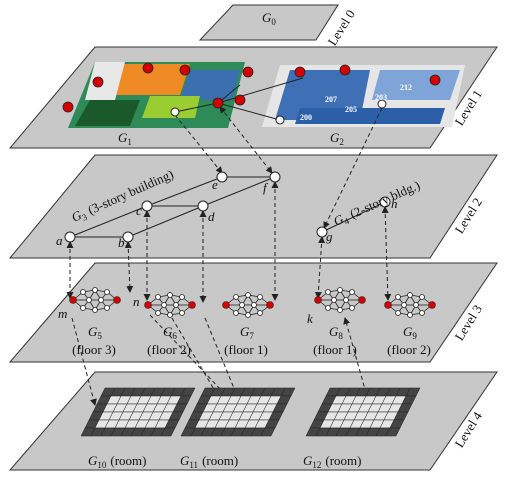 This screenshot has width=509, height=482. Describe the element at coordinates (266, 187) in the screenshot. I see `node-label: f` at that location.